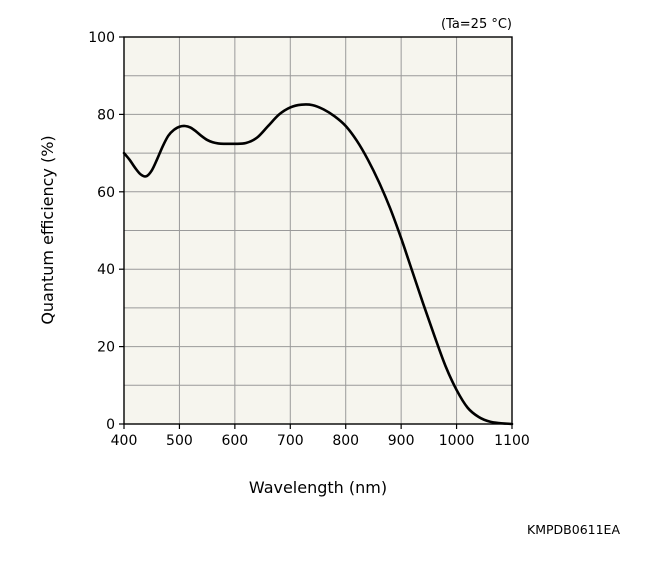  What do you see at coordinates (512, 441) in the screenshot?
I see `x-tick-label: 1100` at bounding box center [512, 441].